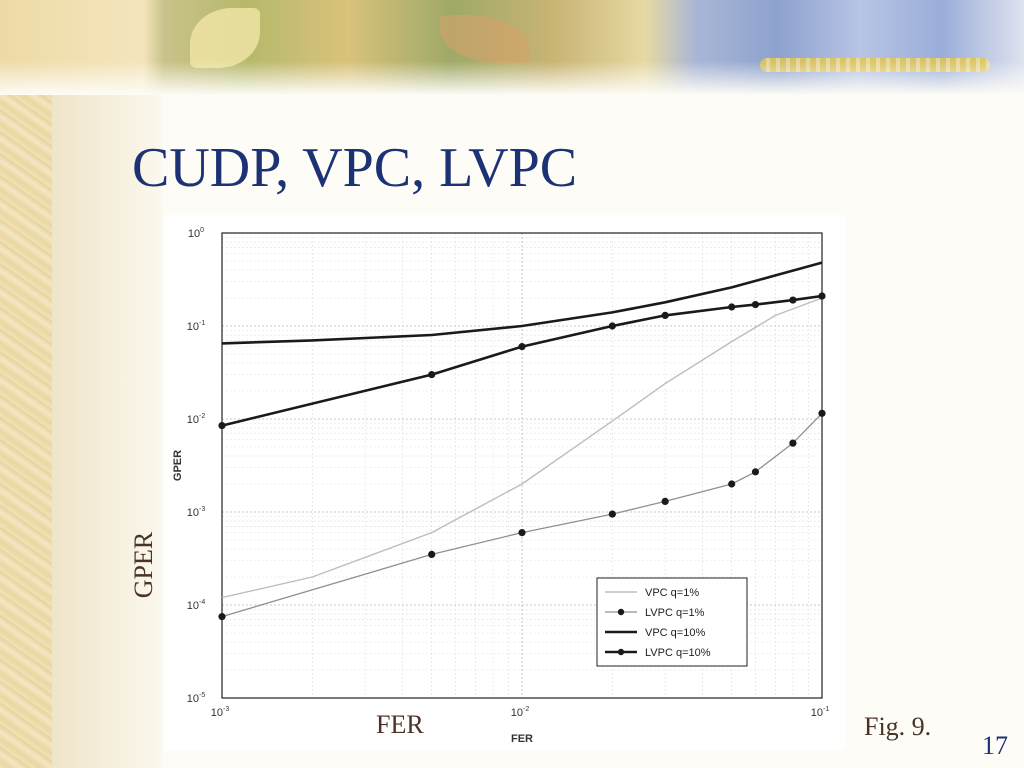  What do you see at coordinates (143, 565) in the screenshot?
I see `gper-axis-caption: GPER` at bounding box center [143, 565].